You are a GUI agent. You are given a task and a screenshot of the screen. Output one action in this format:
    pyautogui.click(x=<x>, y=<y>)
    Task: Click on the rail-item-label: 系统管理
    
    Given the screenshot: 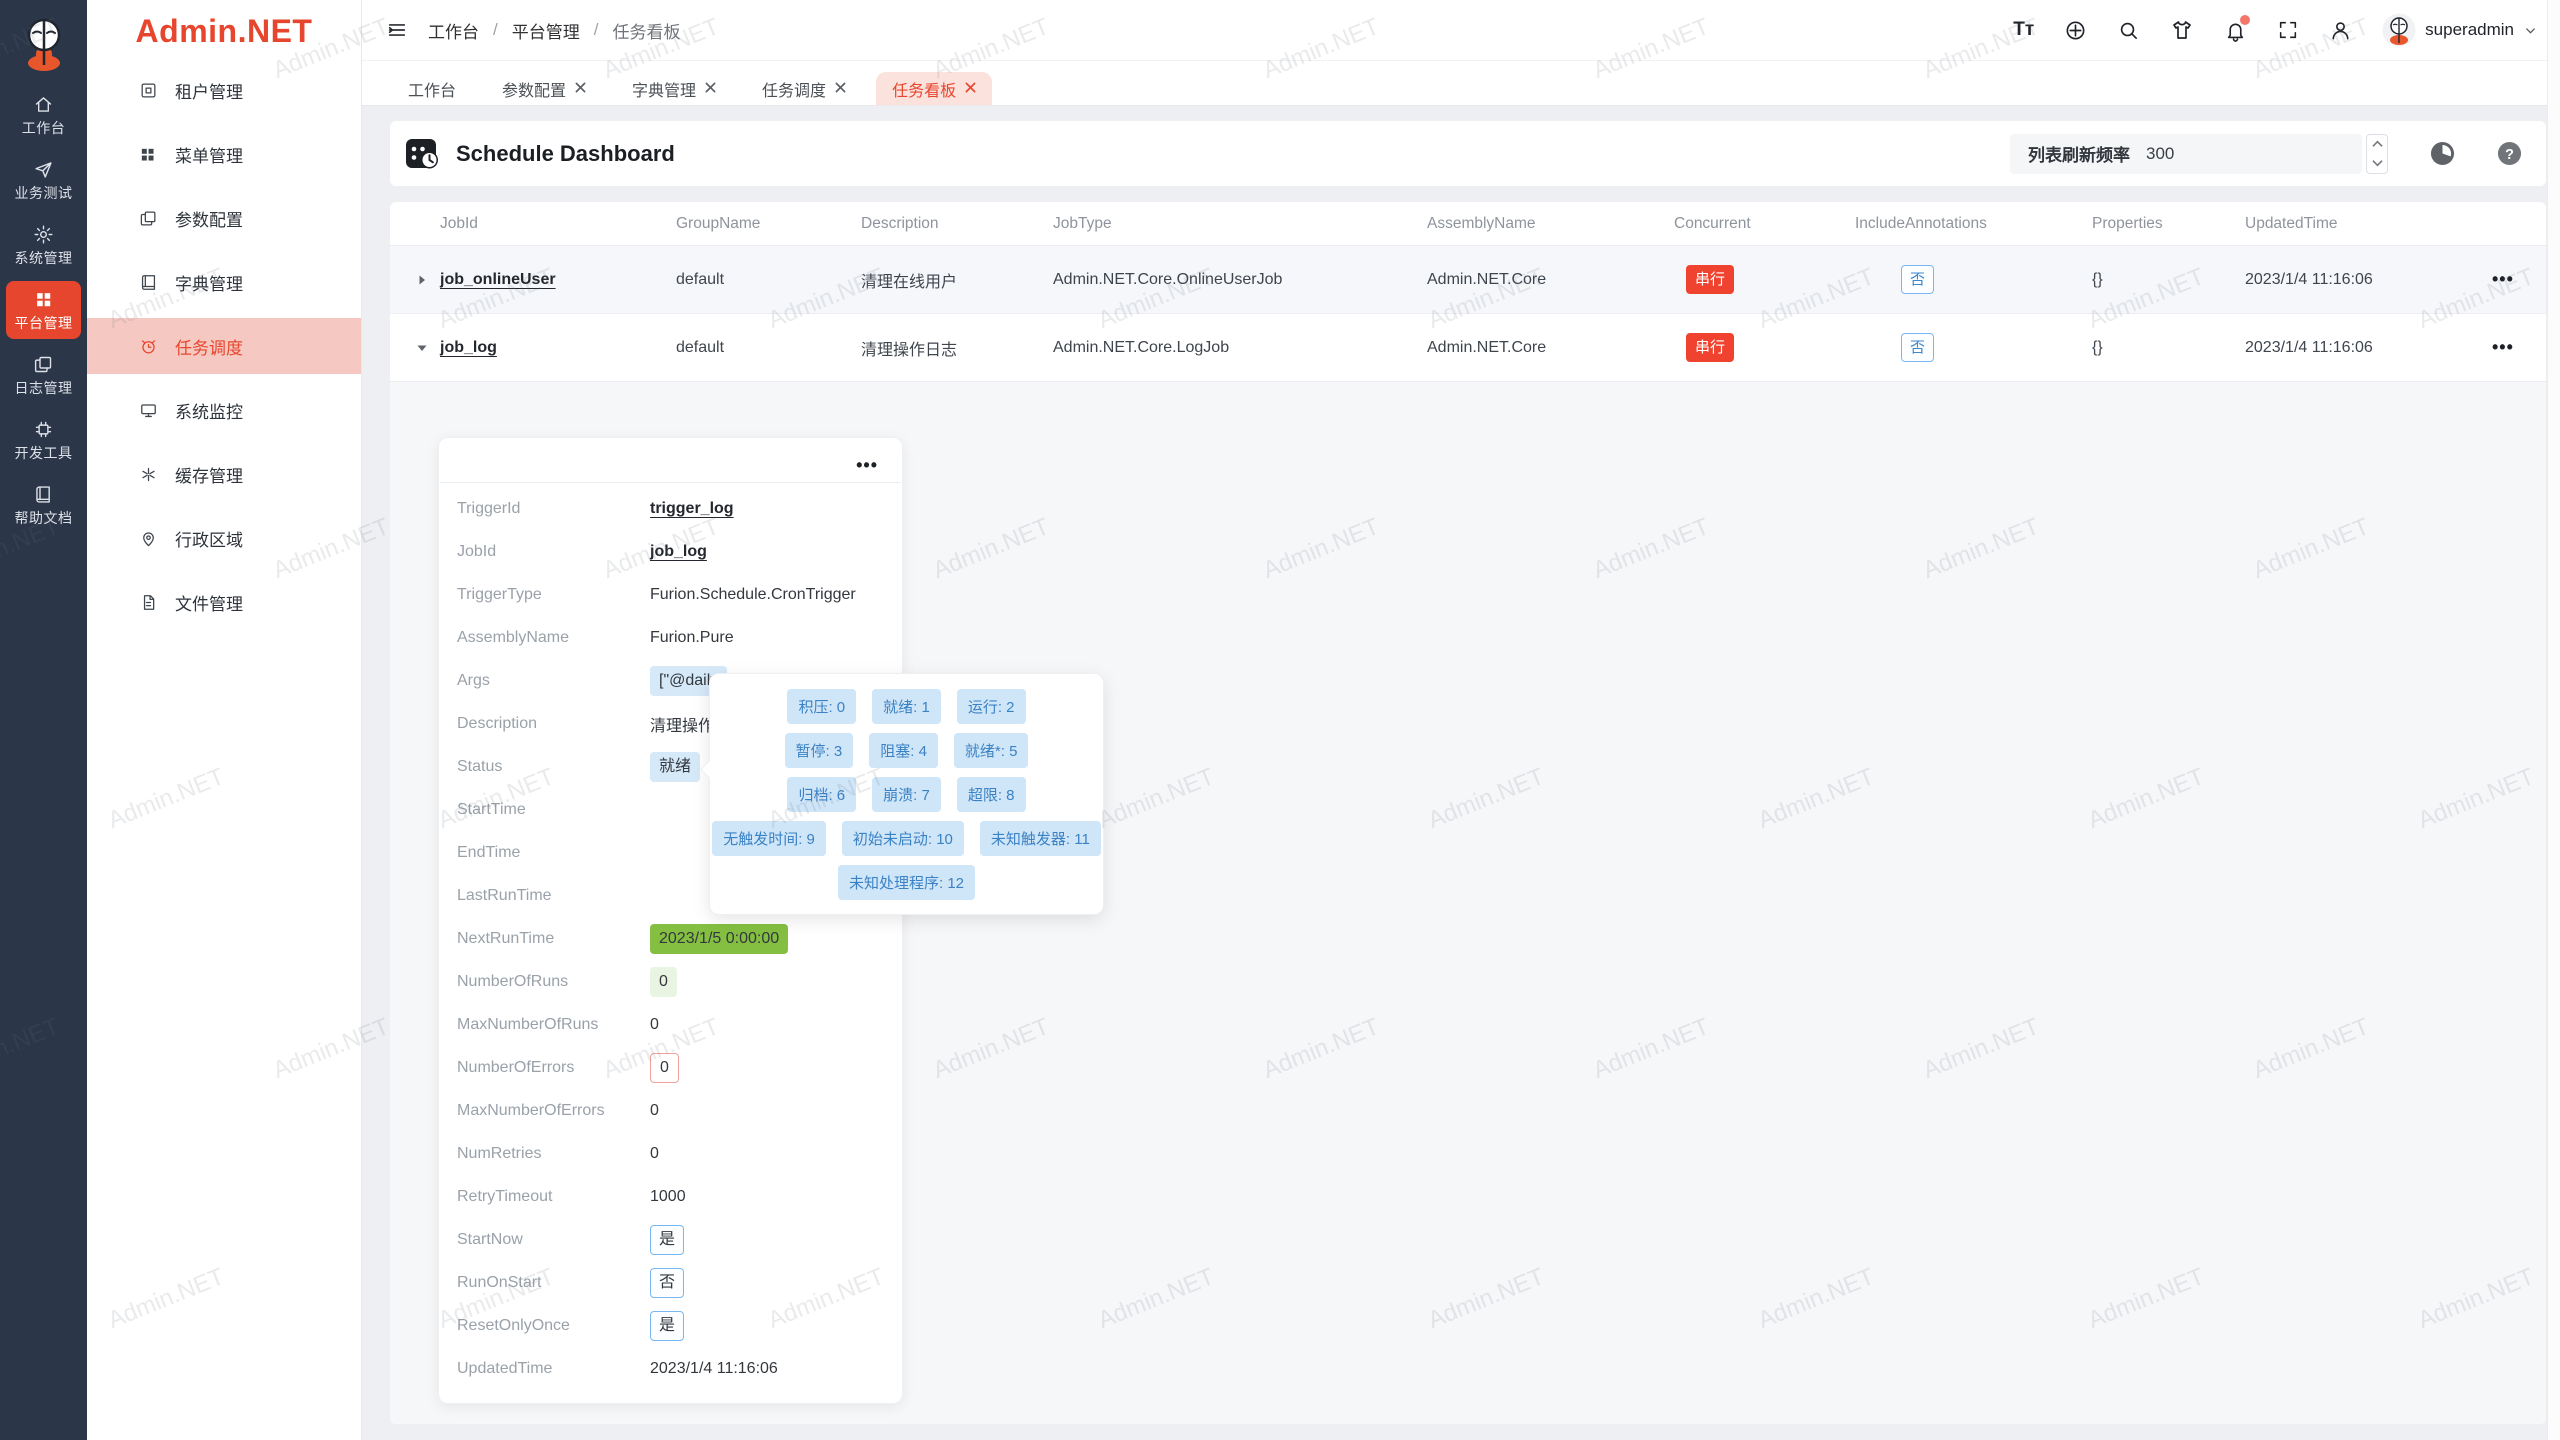 What is the action you would take?
    pyautogui.click(x=43, y=258)
    